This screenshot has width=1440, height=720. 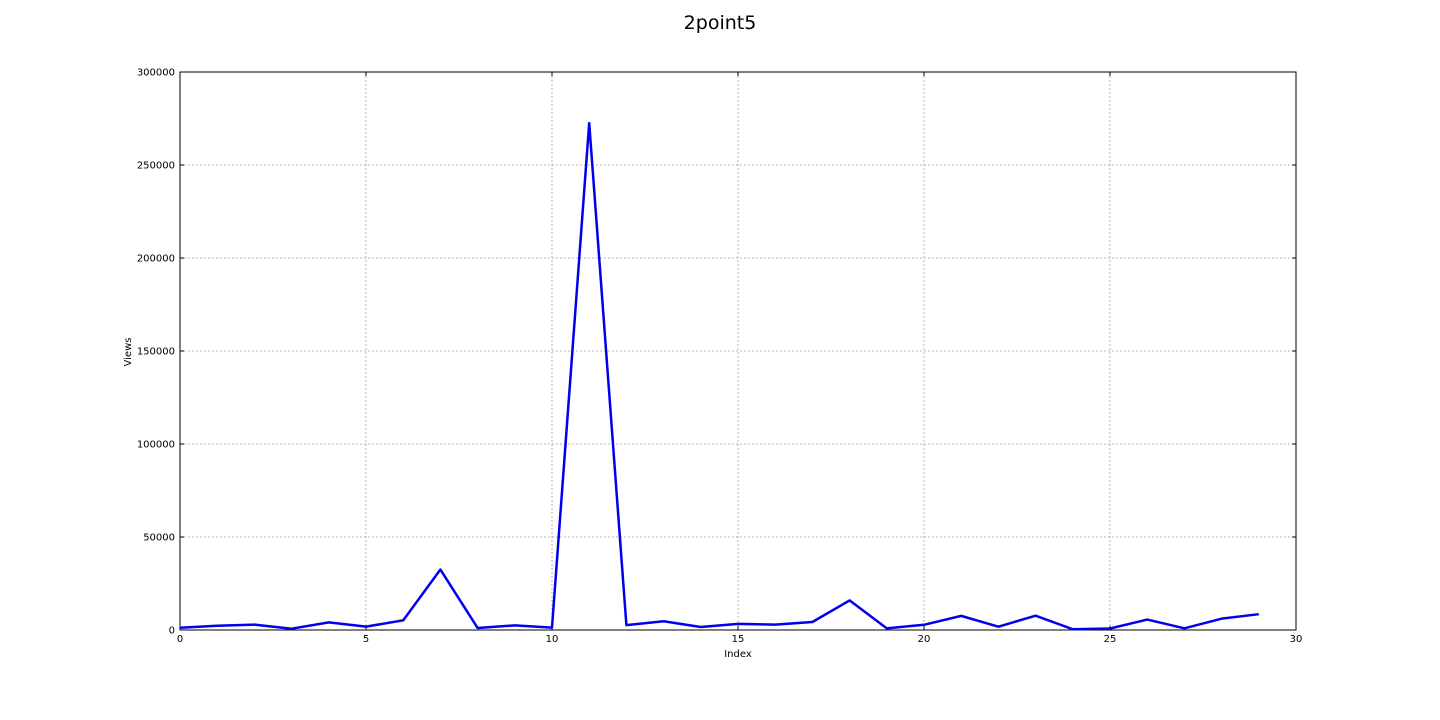 I want to click on y-axis-tick-labels: 0 50000 100000 150000 200000 250000 300000, so click(x=156, y=352).